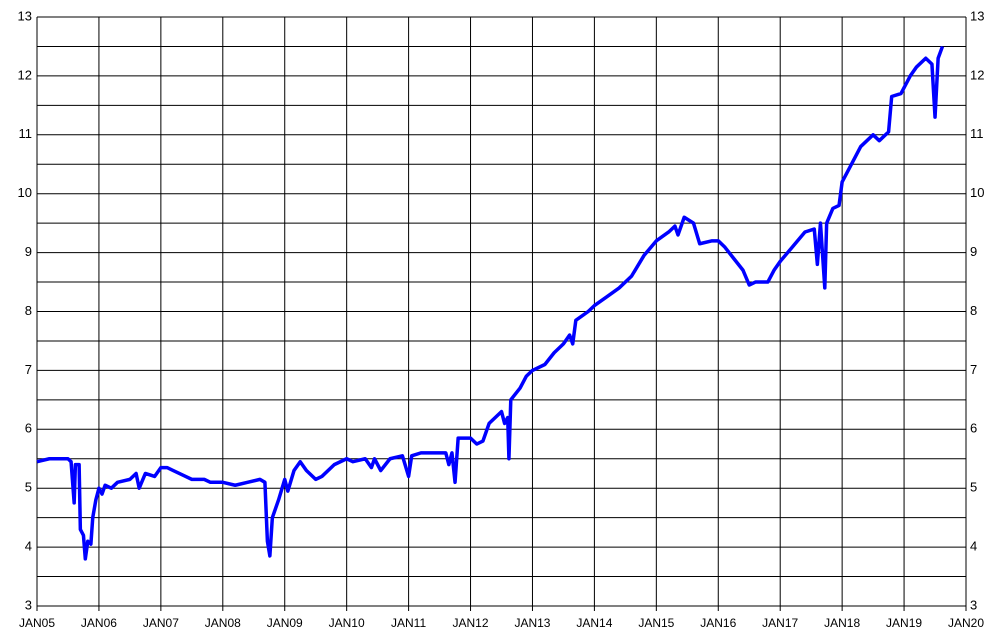  I want to click on x-tick-label: JAN11, so click(408, 623).